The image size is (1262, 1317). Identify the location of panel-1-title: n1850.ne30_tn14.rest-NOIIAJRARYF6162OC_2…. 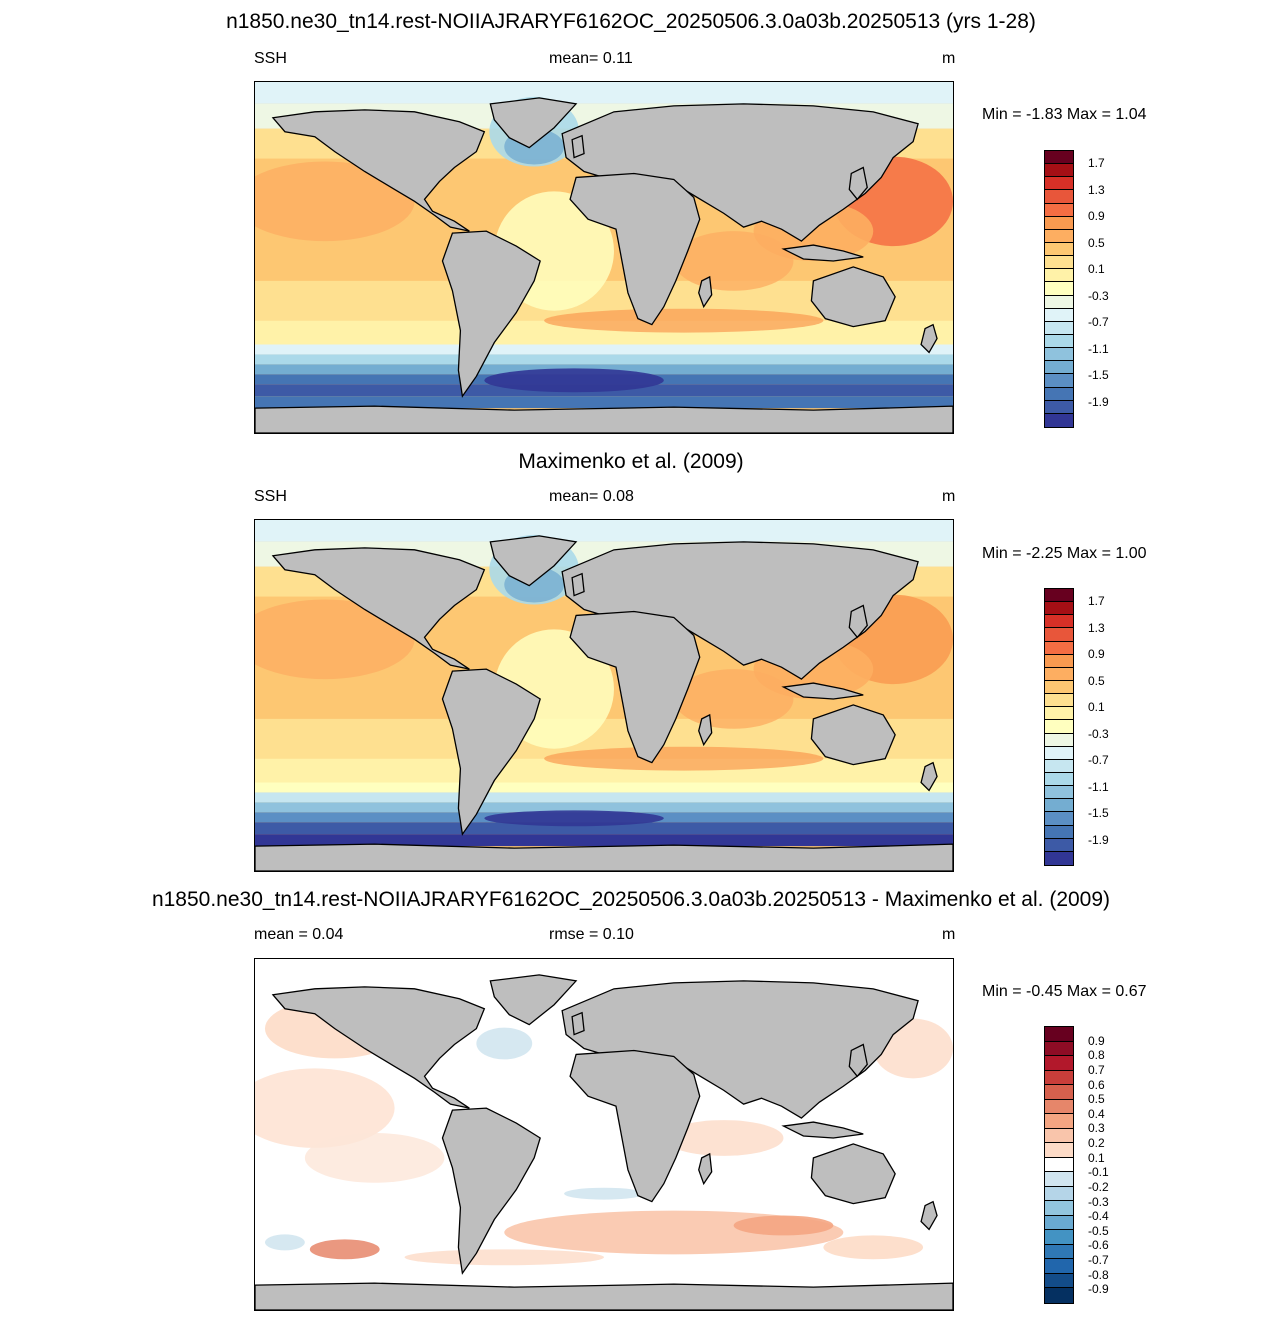
(631, 21).